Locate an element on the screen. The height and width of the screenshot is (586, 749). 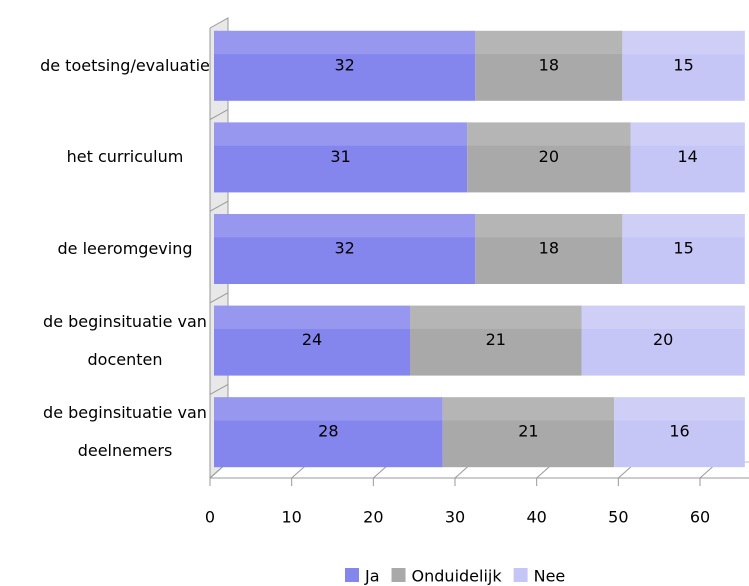
value-label: 14 is located at coordinates (687, 156).